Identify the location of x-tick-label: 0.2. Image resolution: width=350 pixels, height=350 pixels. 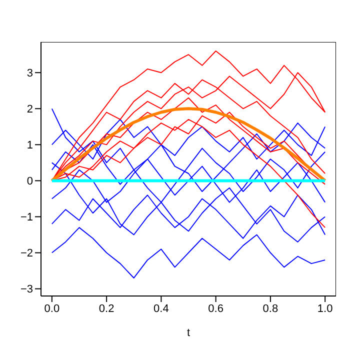
(106, 308).